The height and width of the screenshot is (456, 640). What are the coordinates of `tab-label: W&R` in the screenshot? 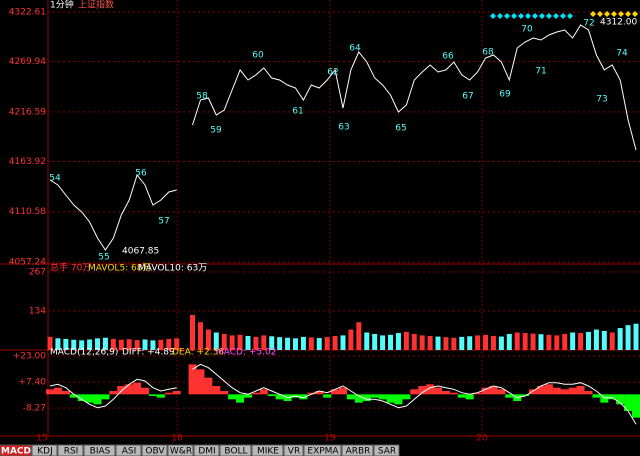 It's located at (181, 451).